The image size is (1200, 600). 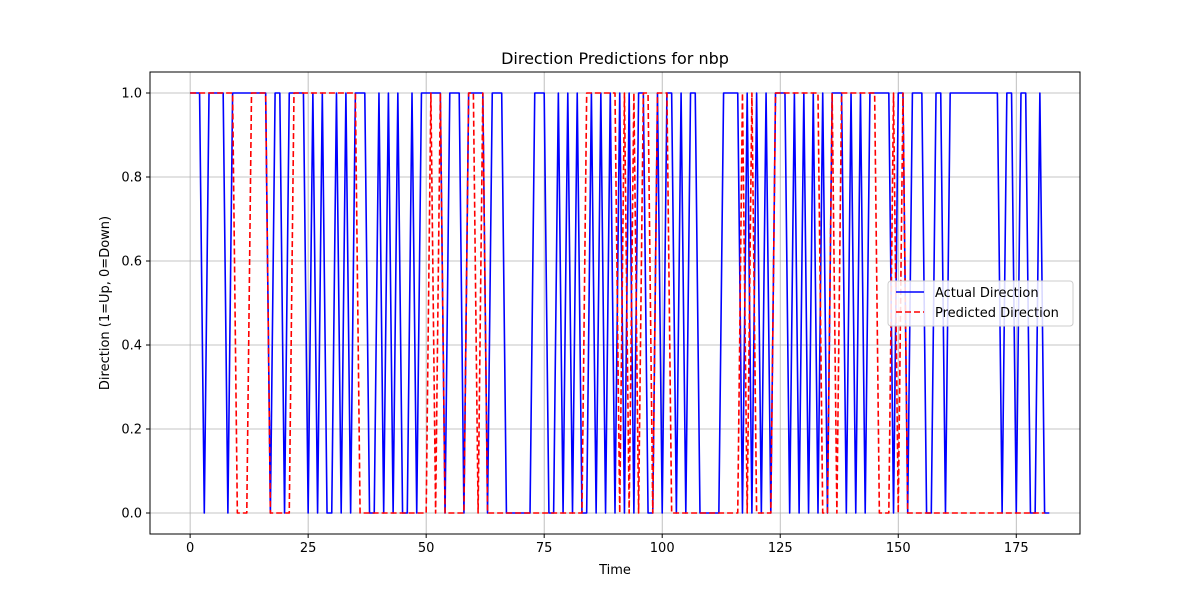 I want to click on x-tick-label: 175, so click(x=1016, y=548).